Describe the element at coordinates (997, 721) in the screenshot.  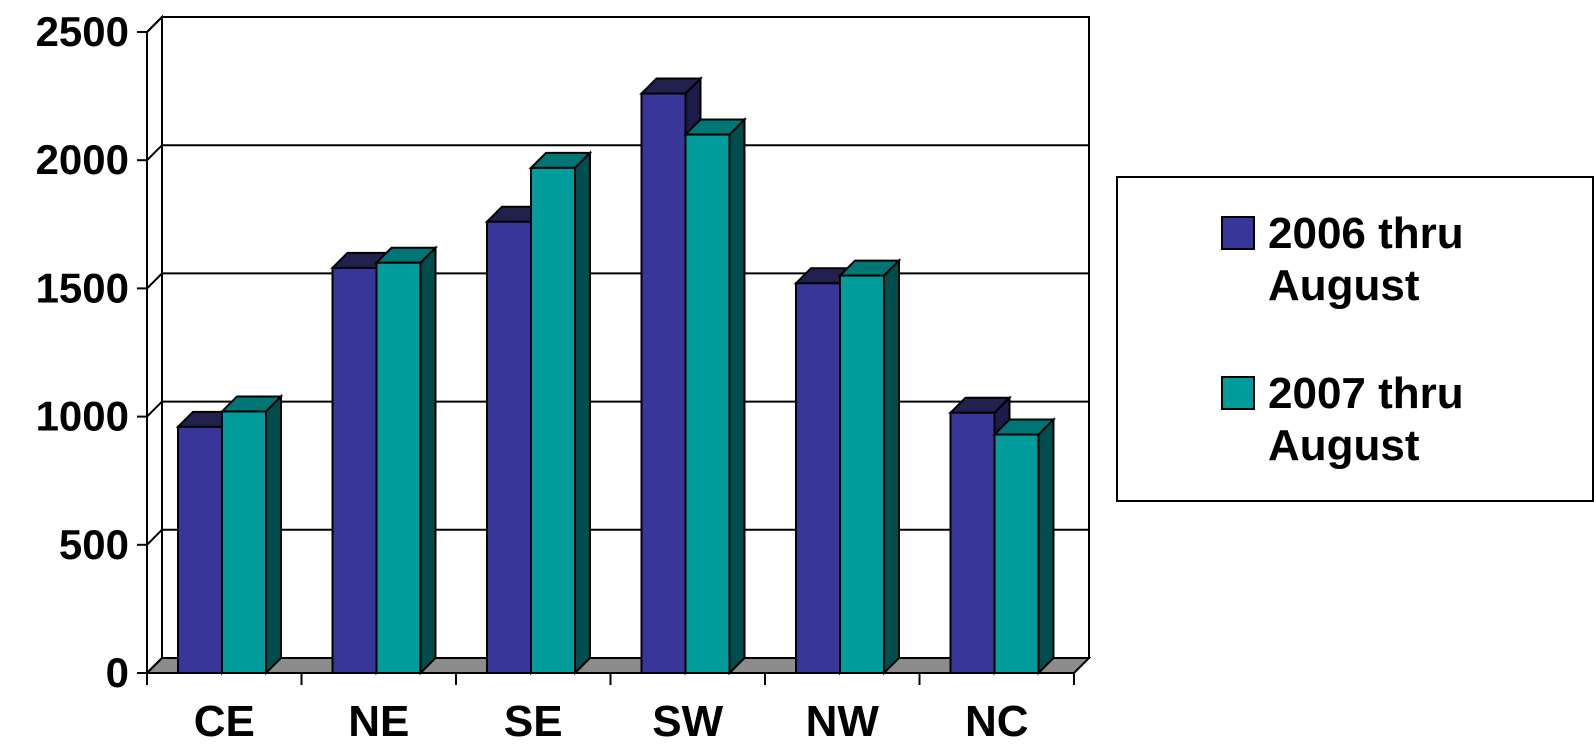
I see `x-label-nc: NC` at that location.